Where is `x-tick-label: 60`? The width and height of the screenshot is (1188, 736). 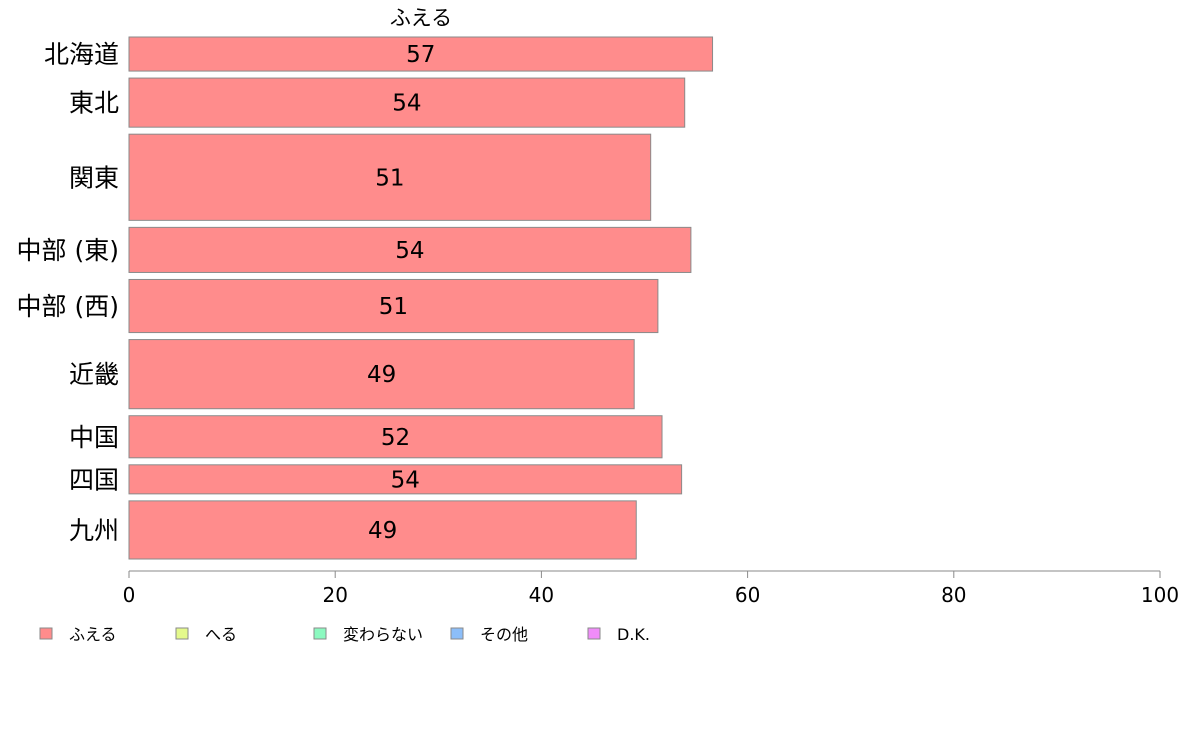
x-tick-label: 60 is located at coordinates (747, 595).